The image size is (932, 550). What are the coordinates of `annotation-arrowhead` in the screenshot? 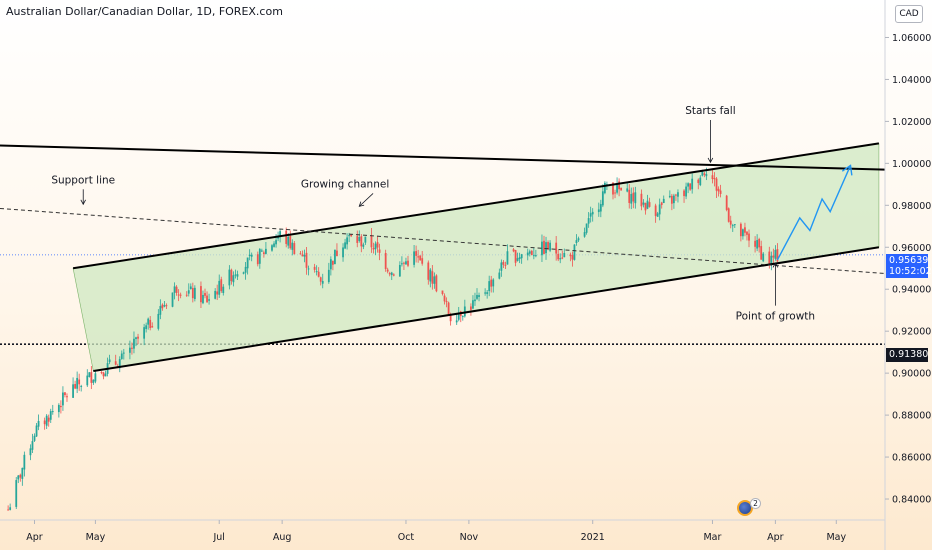 It's located at (361, 204).